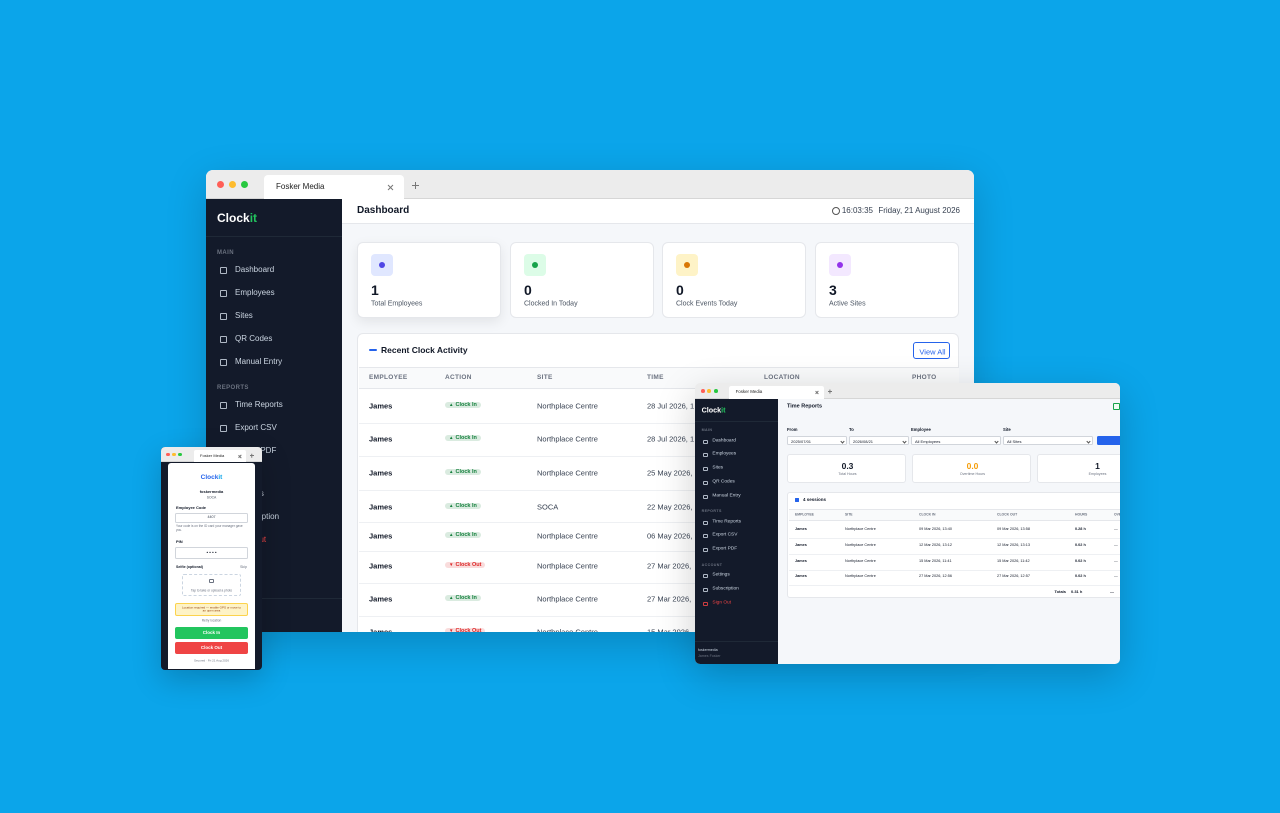 The image size is (1280, 813). Describe the element at coordinates (887, 280) in the screenshot. I see `stat-card: 3 Active Sites` at that location.